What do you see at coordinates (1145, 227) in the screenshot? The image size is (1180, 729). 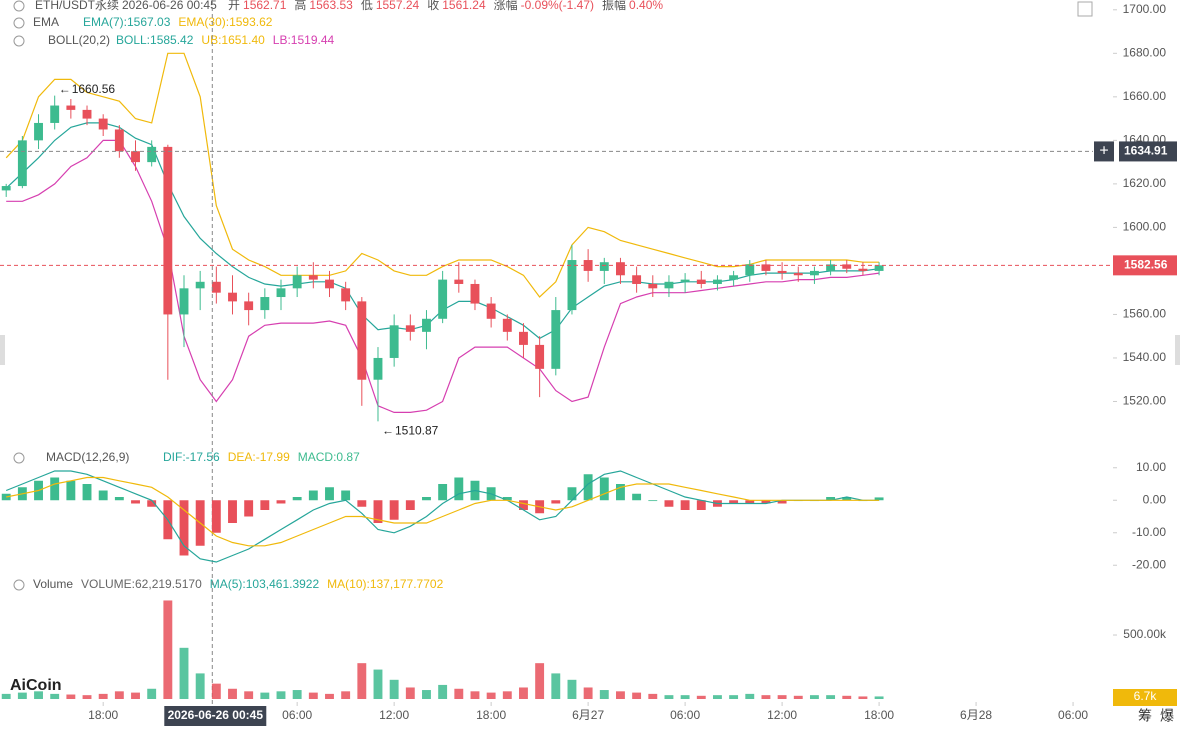 I see `y-tick-label: 1600.00` at bounding box center [1145, 227].